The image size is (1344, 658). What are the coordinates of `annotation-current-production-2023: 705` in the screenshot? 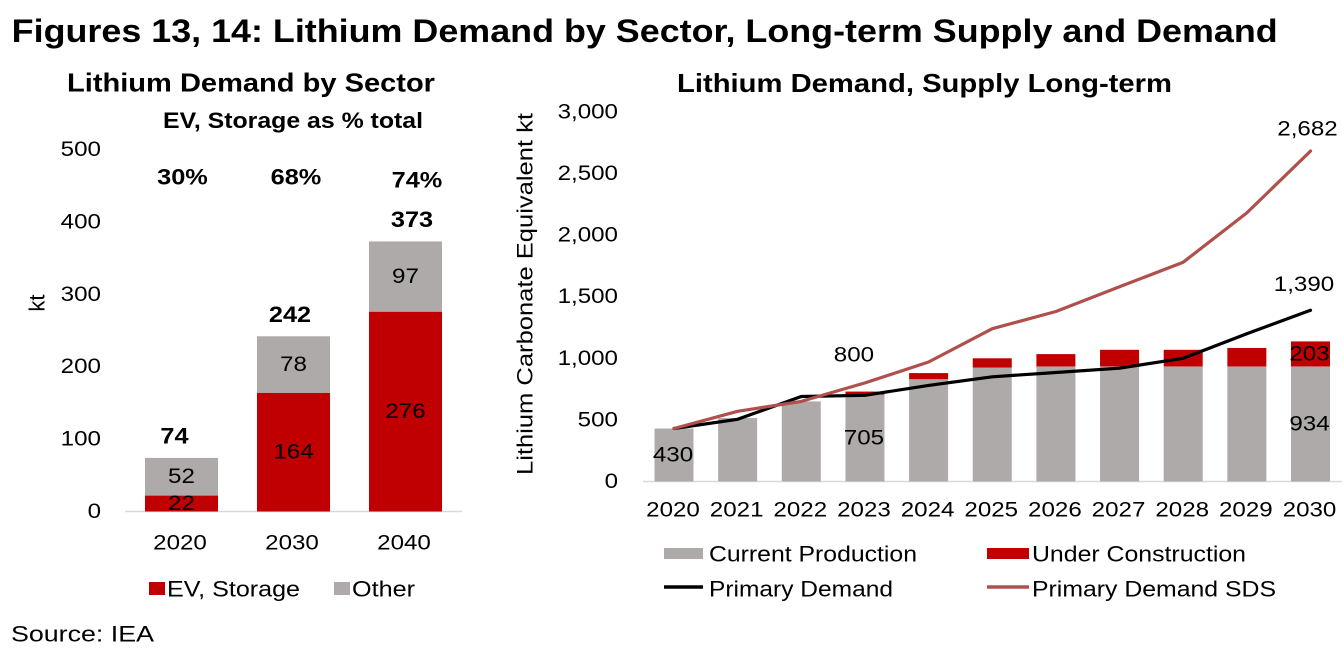 It's located at (864, 438).